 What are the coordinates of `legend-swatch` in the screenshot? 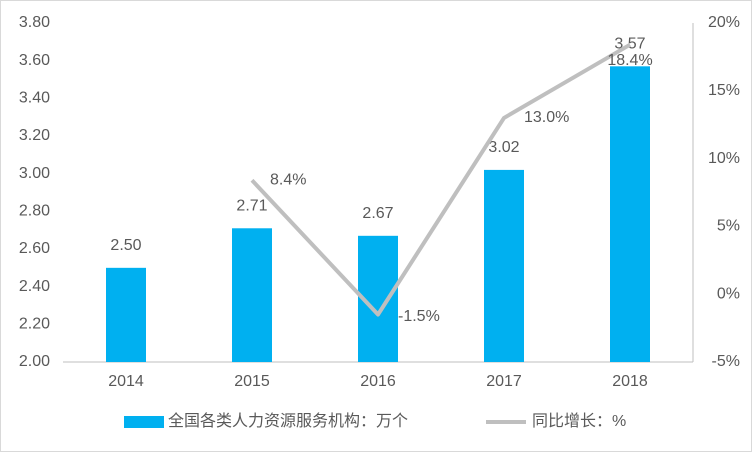 It's located at (144, 422).